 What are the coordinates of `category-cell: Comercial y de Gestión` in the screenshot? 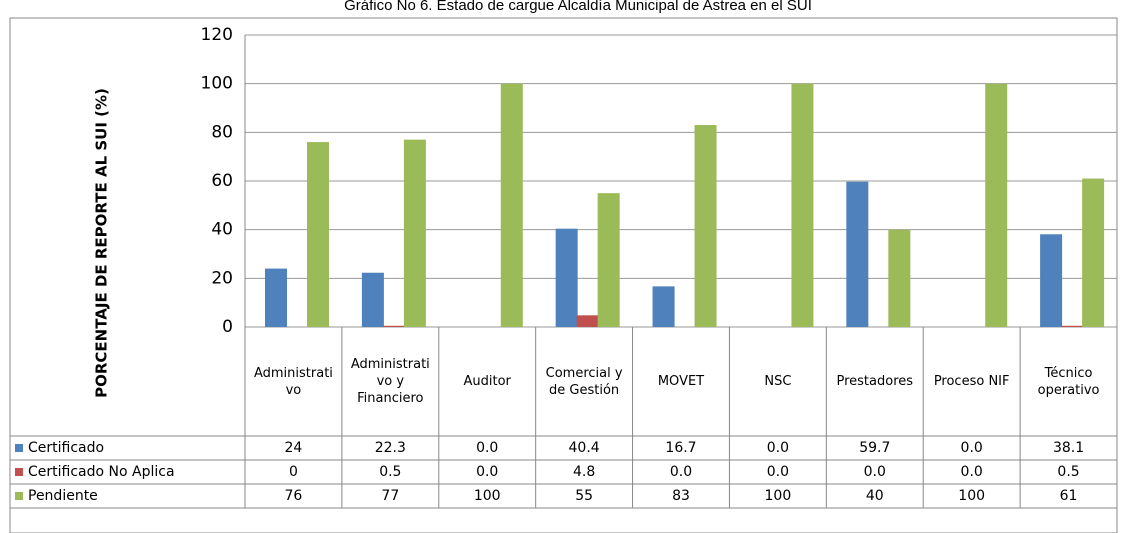 It's located at (584, 381).